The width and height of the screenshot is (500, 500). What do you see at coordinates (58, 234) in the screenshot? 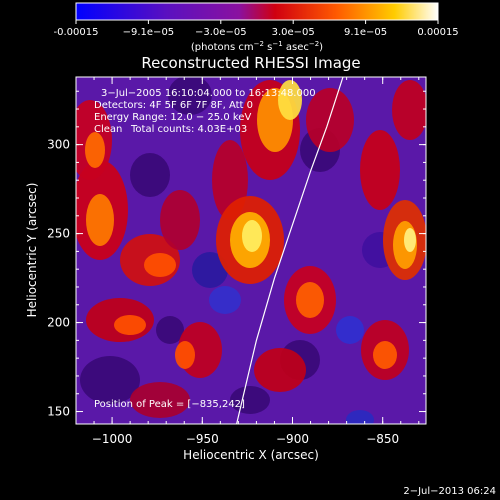
I see `y-tick-label: 250` at bounding box center [58, 234].